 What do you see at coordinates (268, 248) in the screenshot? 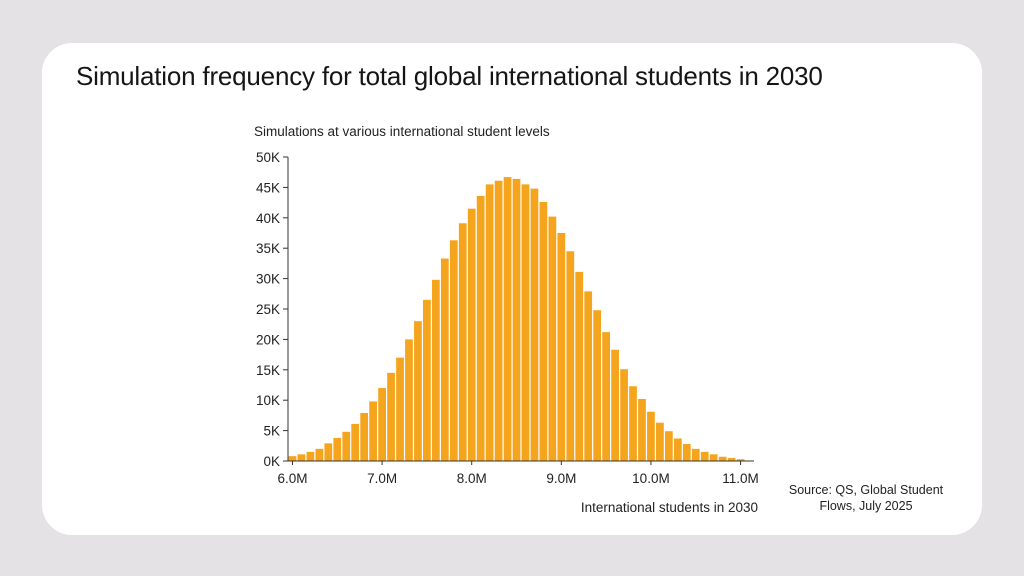
I see `y-tick-label: 35K` at bounding box center [268, 248].